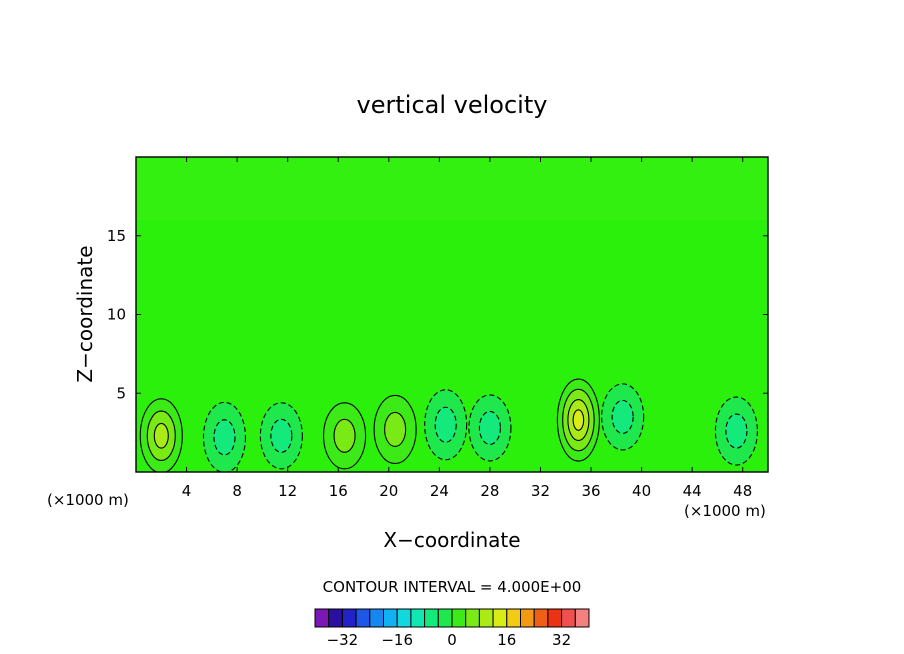 This screenshot has height=654, width=904. Describe the element at coordinates (590, 491) in the screenshot. I see `x-tick-label: 36` at that location.